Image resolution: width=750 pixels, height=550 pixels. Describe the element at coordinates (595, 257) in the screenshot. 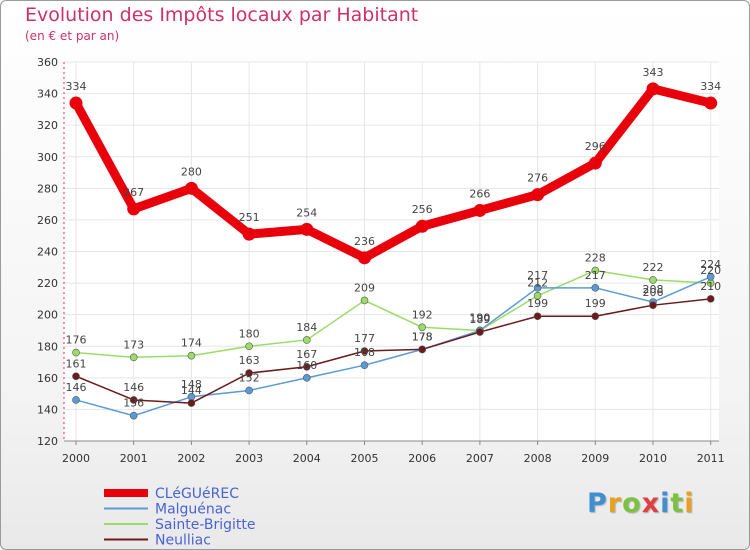

I see `data-label: 228` at that location.